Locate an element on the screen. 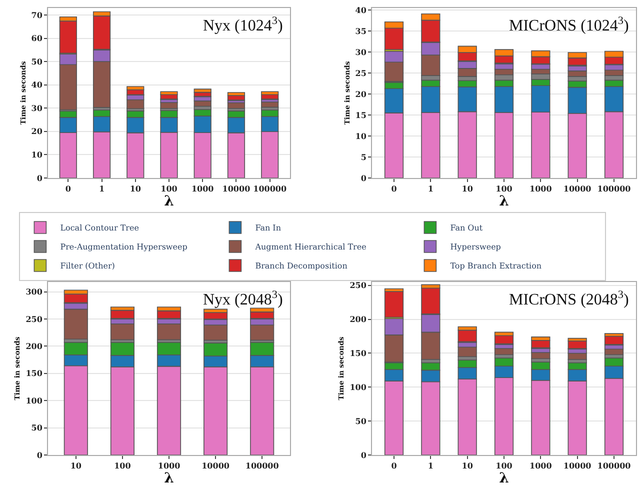  legend-label: Fan Out is located at coordinates (467, 228).